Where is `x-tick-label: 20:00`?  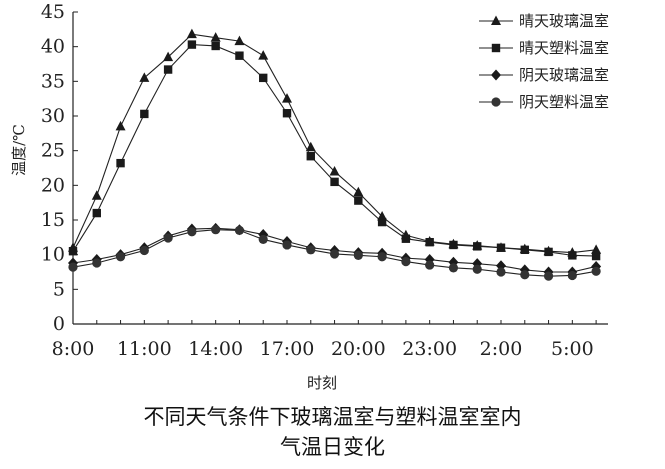
x-tick-label: 20:00 is located at coordinates (358, 349).